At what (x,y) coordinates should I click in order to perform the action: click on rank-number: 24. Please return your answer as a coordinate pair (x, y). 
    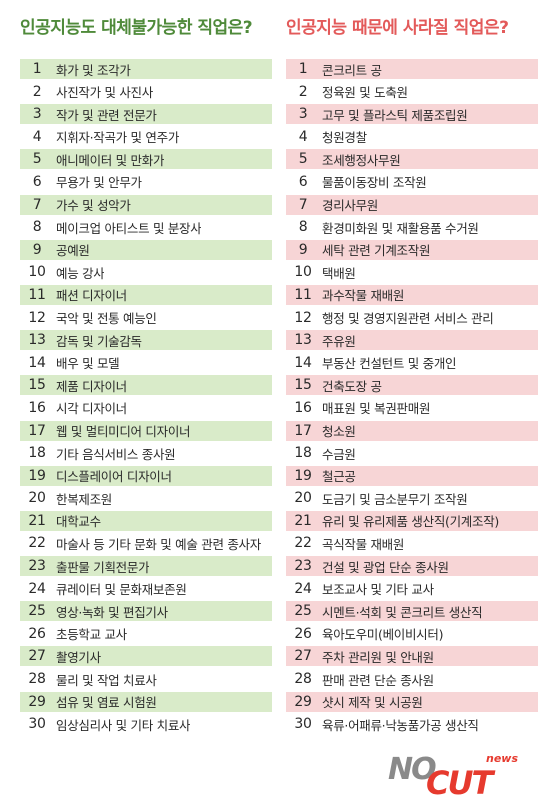
    Looking at the image, I should click on (303, 588).